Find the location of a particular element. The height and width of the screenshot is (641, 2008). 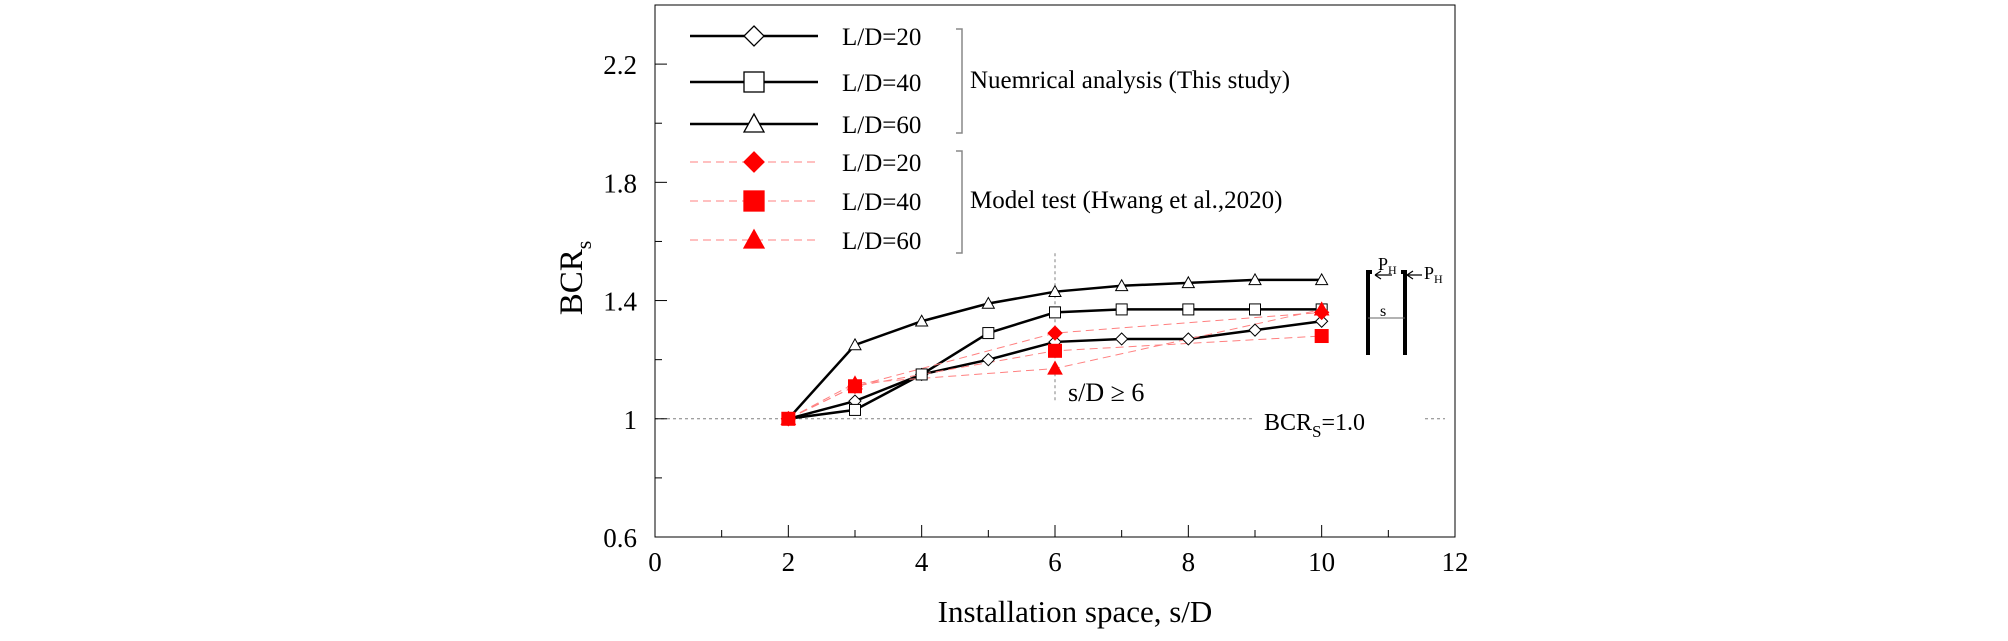

y-axis-title: BCRs is located at coordinates (575, 278).